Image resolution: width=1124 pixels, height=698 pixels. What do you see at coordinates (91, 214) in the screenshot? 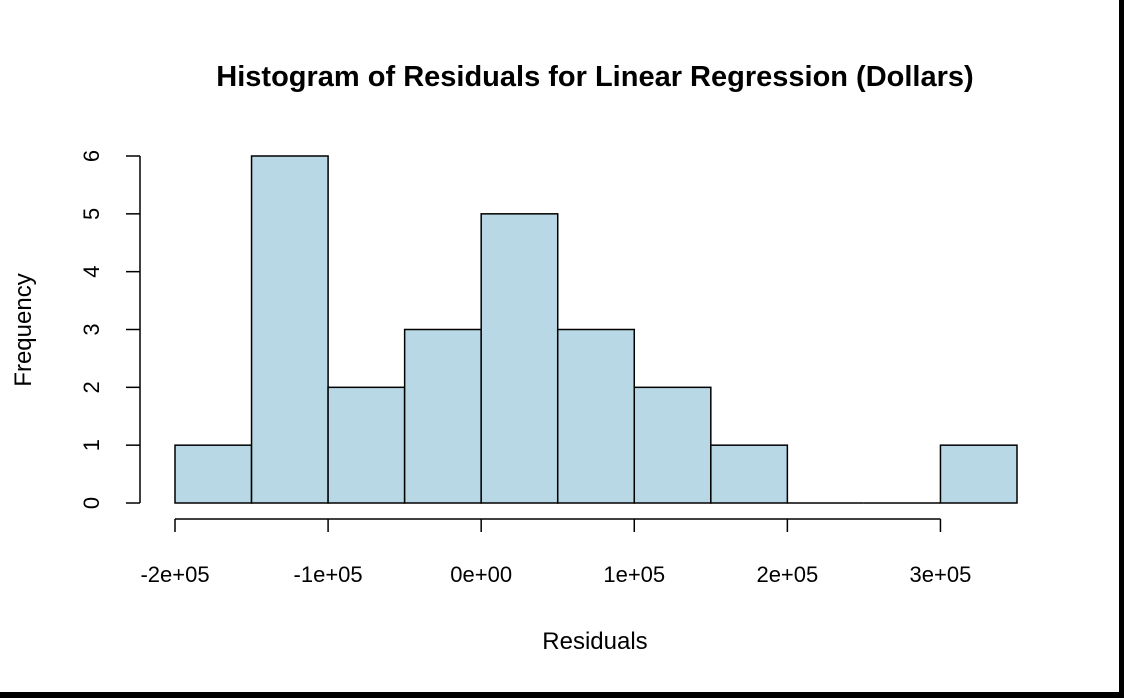
I see `y-tick-label: 5` at bounding box center [91, 214].